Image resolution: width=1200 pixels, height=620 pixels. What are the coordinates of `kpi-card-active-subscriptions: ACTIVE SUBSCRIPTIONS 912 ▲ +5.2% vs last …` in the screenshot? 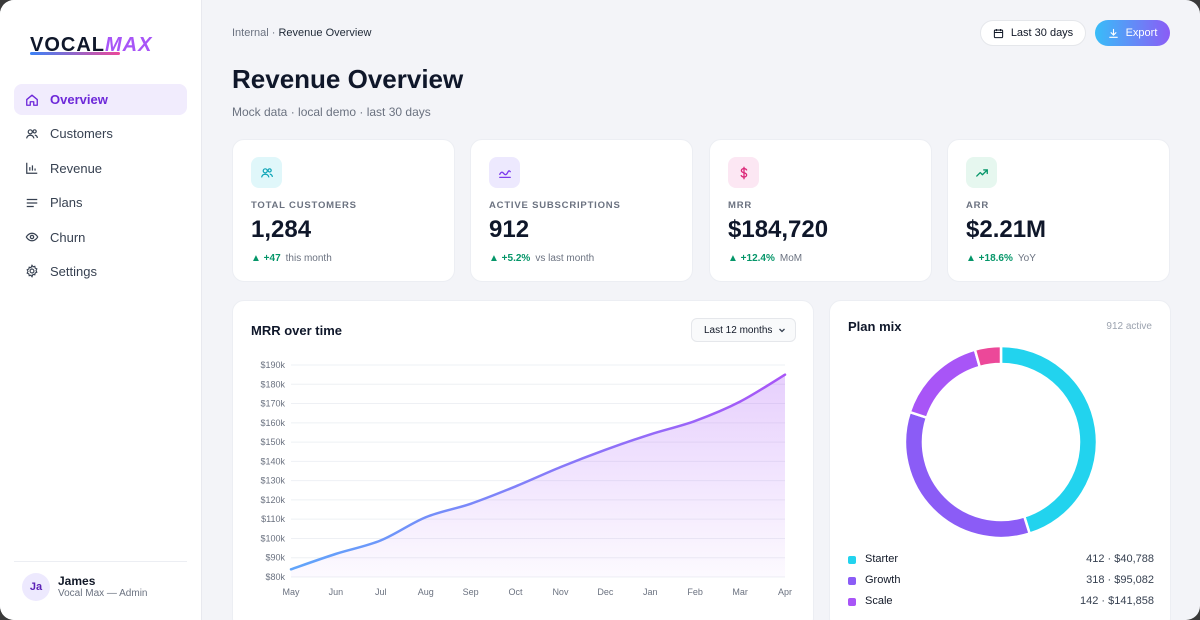 It's located at (581, 210).